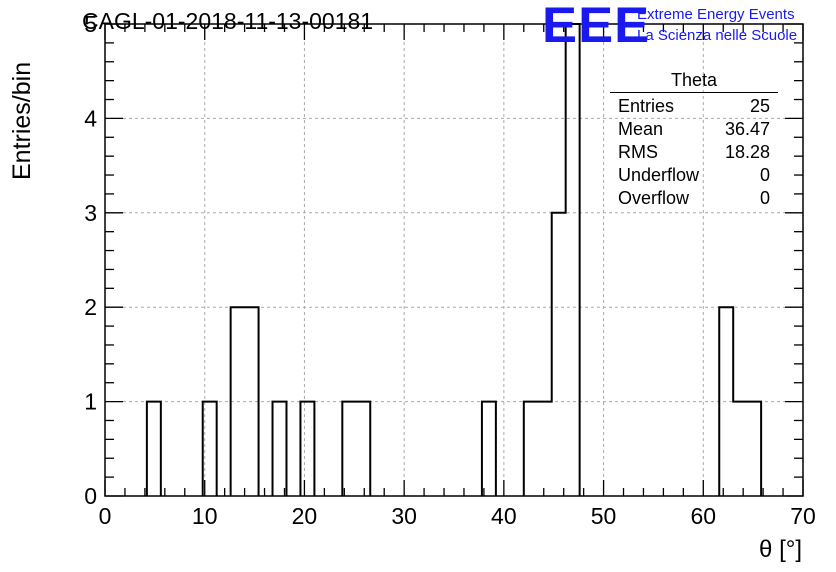 The image size is (836, 572). I want to click on stats-row-mean: Mean 36.47, so click(694, 129).